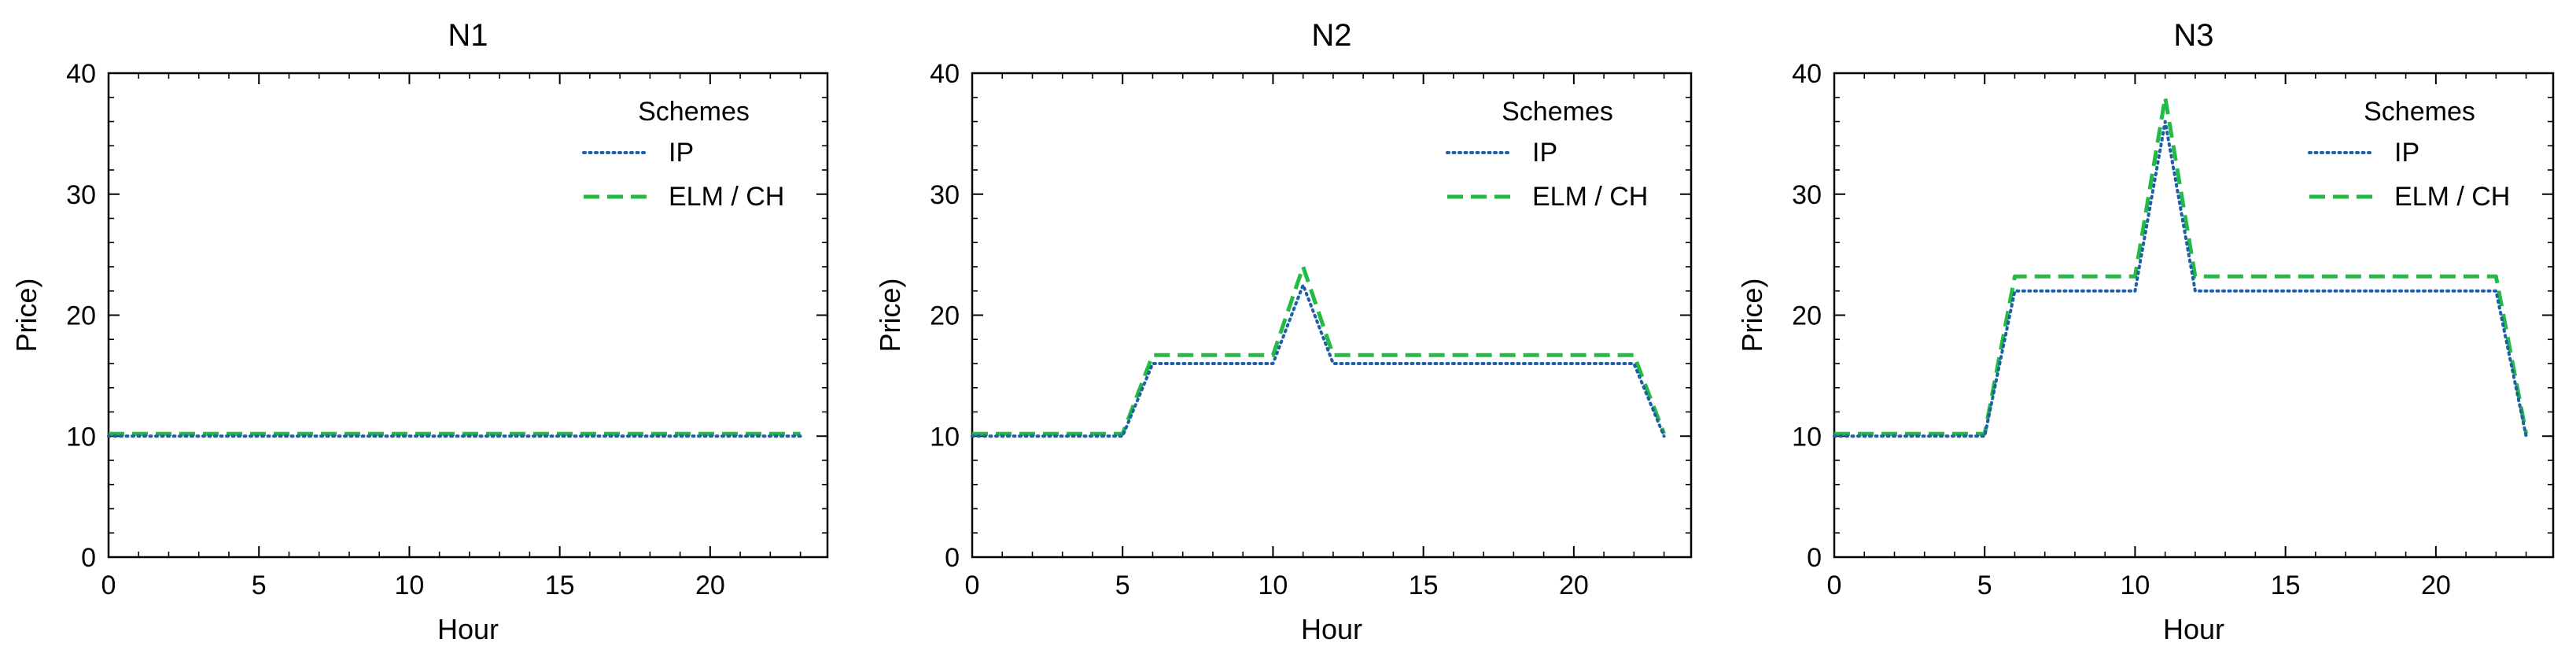 This screenshot has height=661, width=2576. I want to click on chart-title: N3, so click(2193, 35).